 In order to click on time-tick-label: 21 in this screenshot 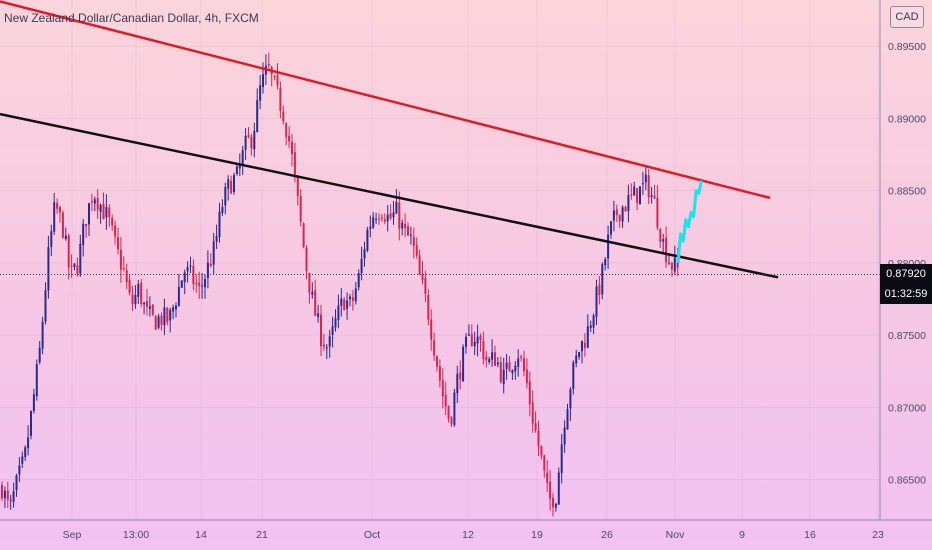, I will do `click(262, 535)`.